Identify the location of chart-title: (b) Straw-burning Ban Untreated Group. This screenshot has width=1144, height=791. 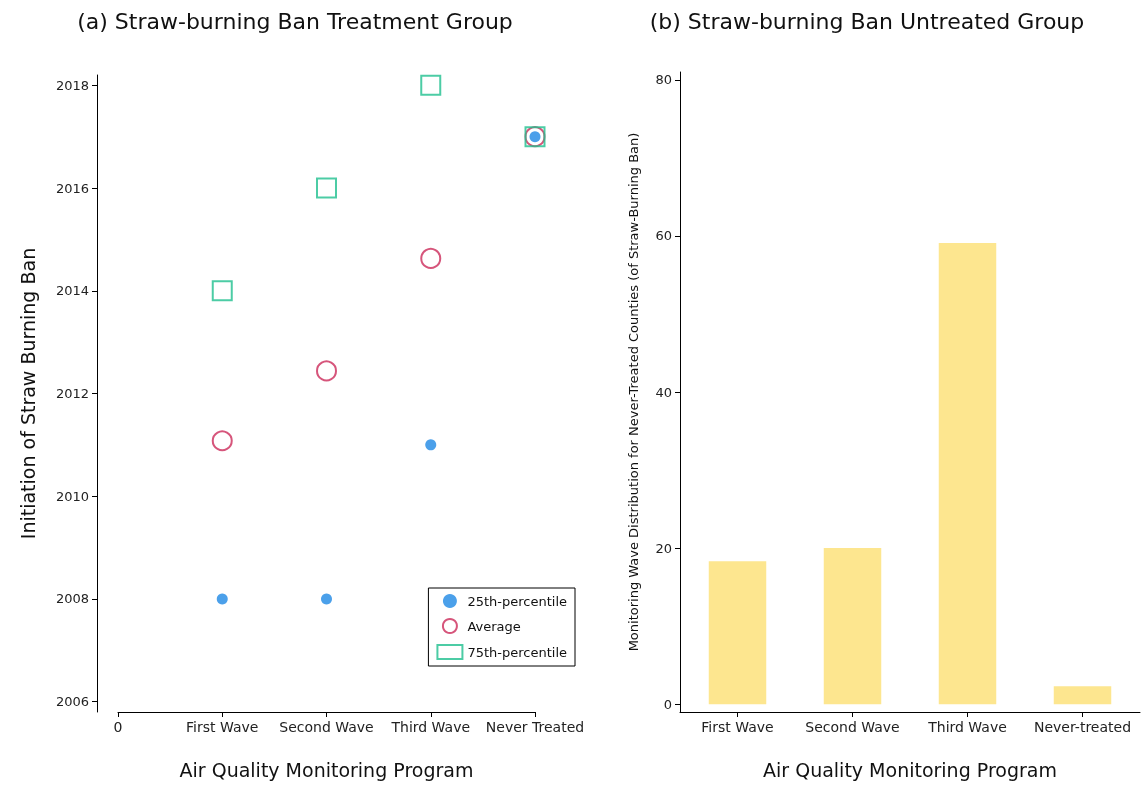
(867, 21).